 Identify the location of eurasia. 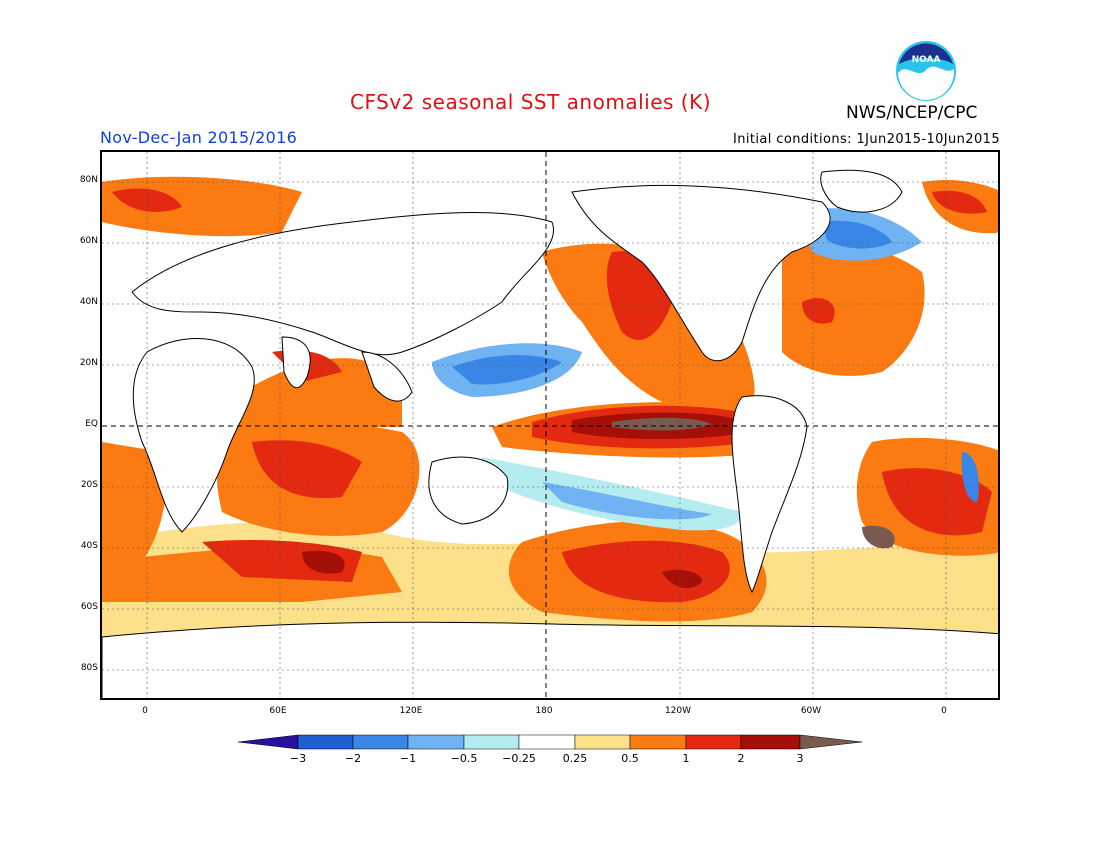
(343, 284).